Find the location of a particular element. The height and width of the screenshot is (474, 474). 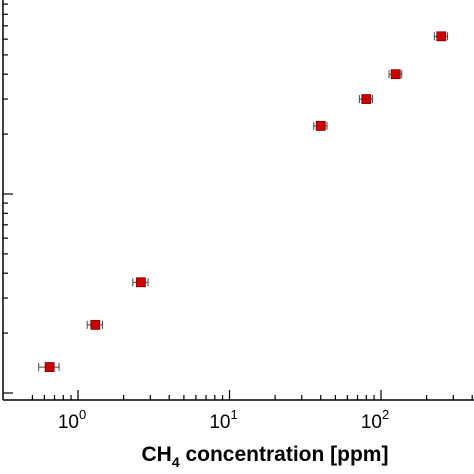

y-axis-ticks is located at coordinates (8, 198).